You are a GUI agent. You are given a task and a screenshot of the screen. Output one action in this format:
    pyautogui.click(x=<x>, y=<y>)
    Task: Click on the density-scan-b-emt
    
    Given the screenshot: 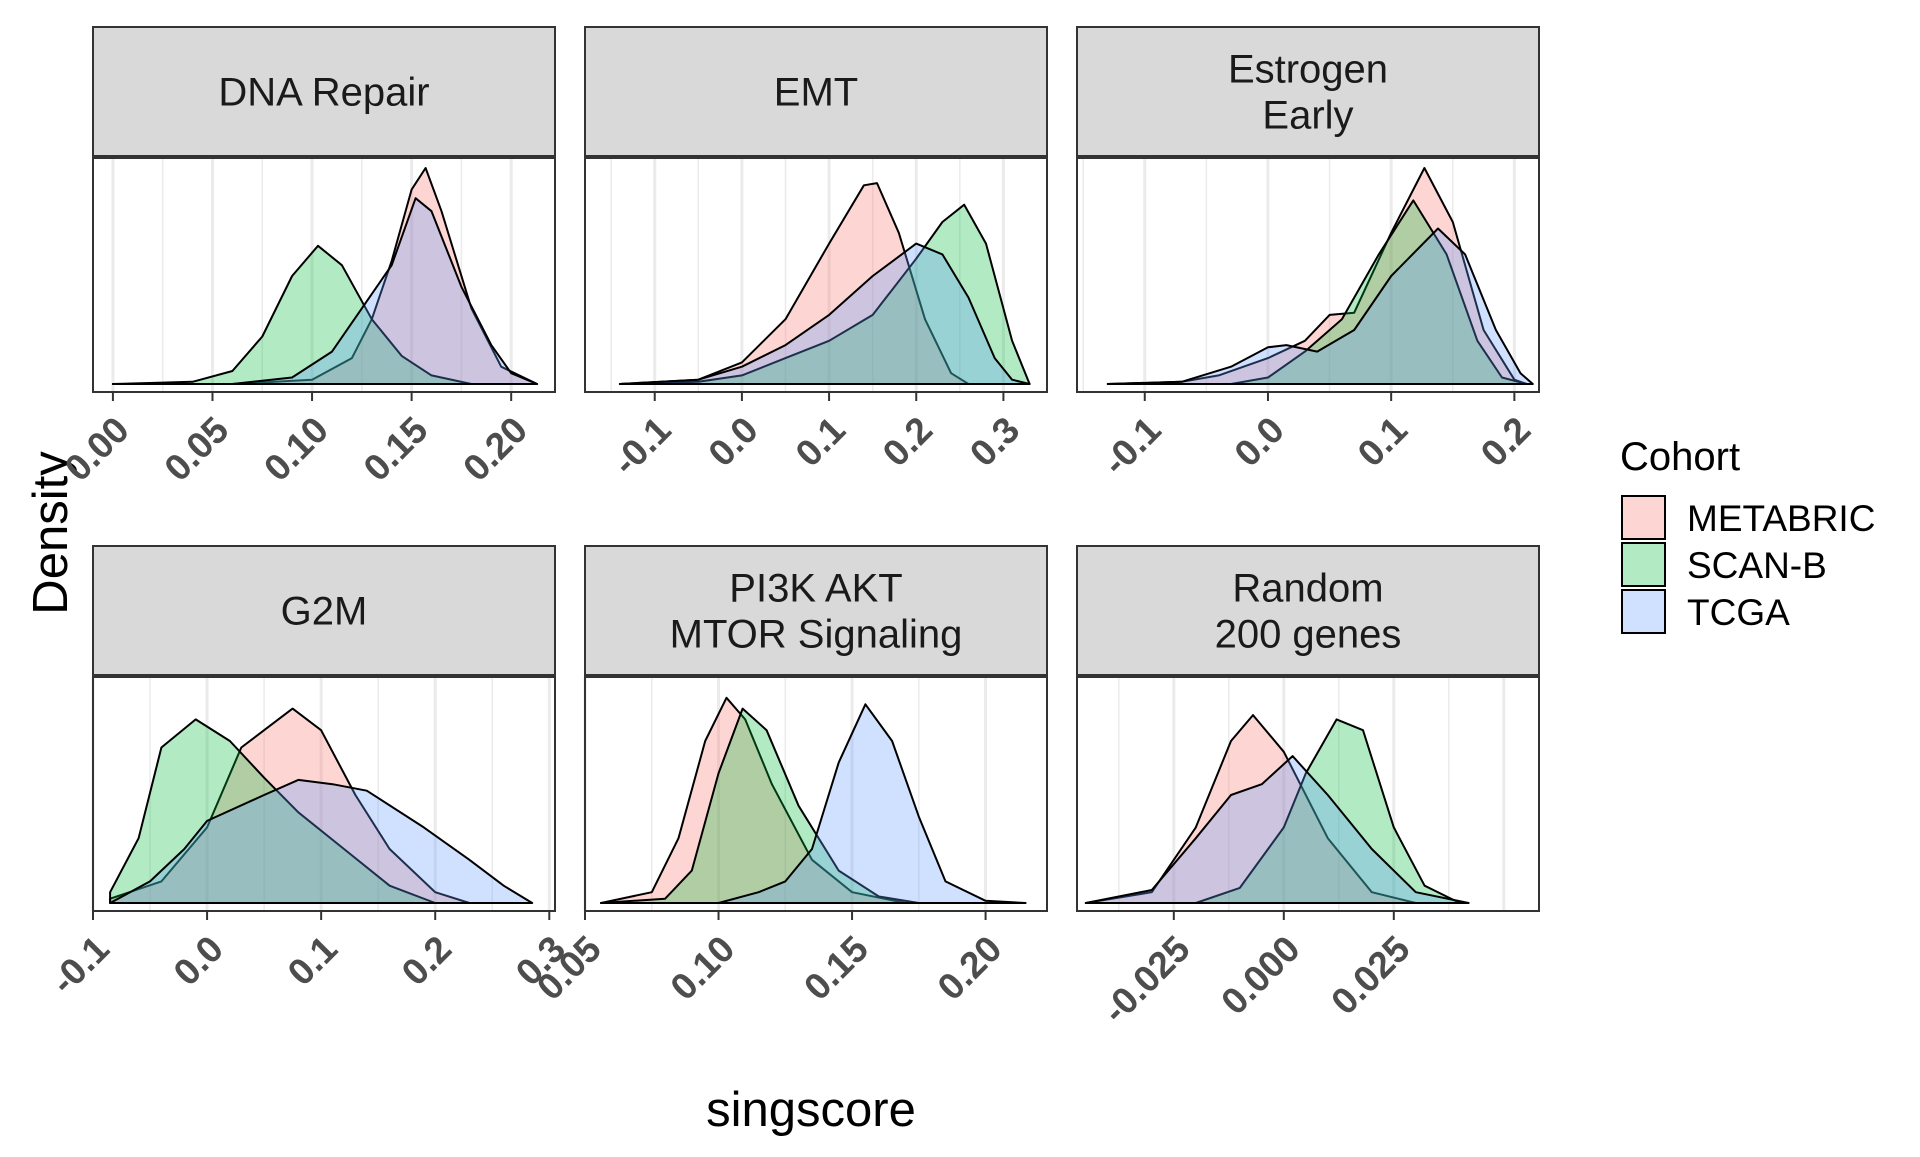 What is the action you would take?
    pyautogui.click(x=824, y=294)
    